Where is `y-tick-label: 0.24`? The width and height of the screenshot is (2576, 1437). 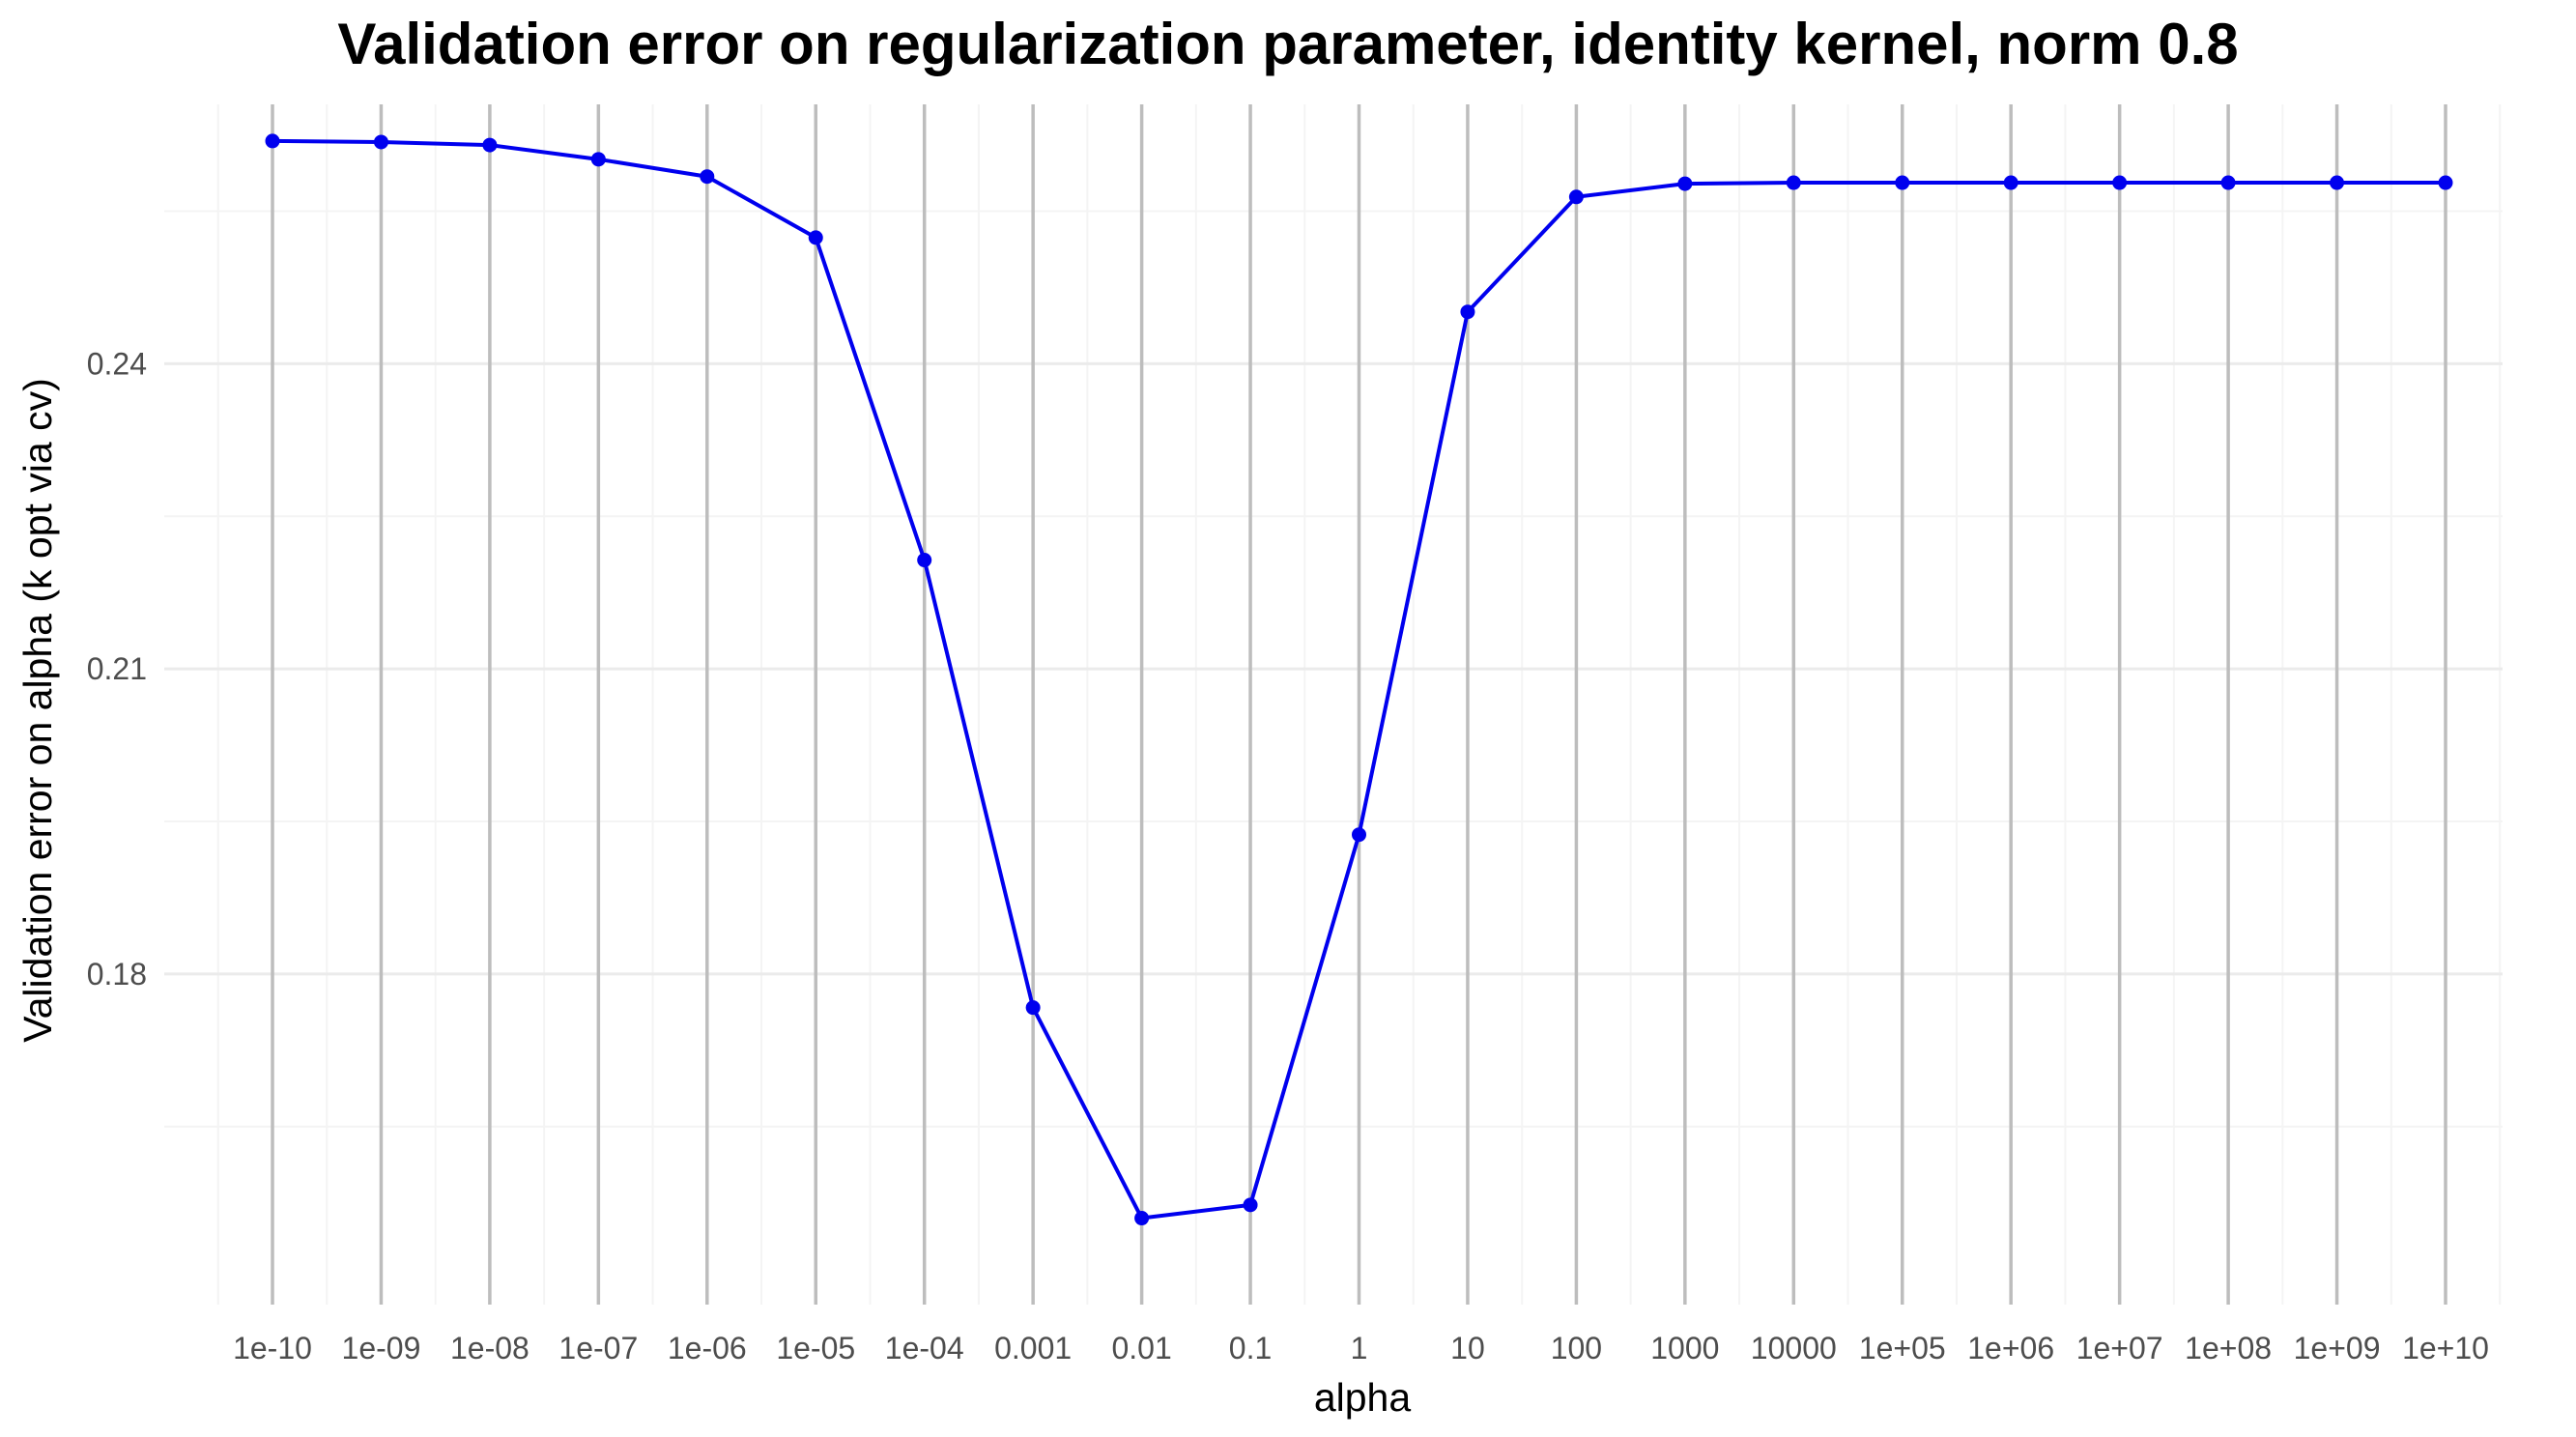
y-tick-label: 0.24 is located at coordinates (117, 363).